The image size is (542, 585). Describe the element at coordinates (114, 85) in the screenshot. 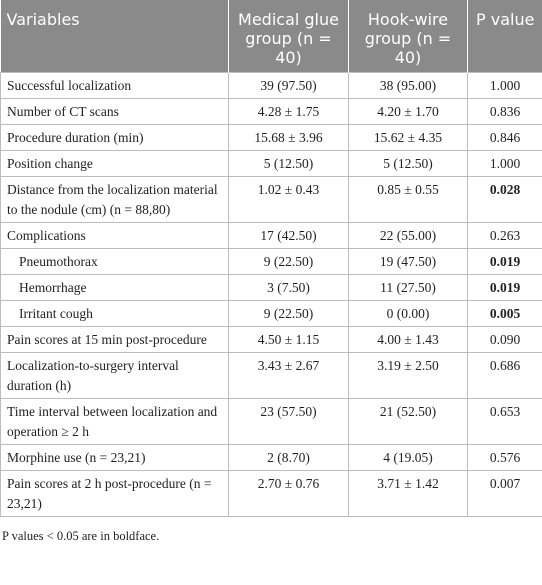

I see `variable-cell: Successful localization` at that location.